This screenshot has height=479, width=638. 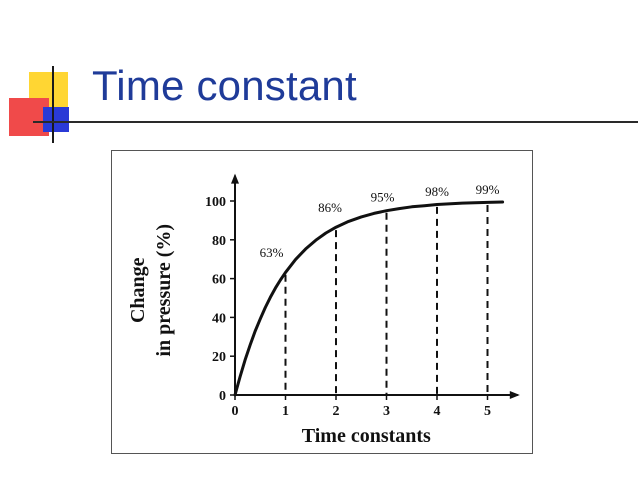 What do you see at coordinates (437, 191) in the screenshot?
I see `marker-percent-label: 98%` at bounding box center [437, 191].